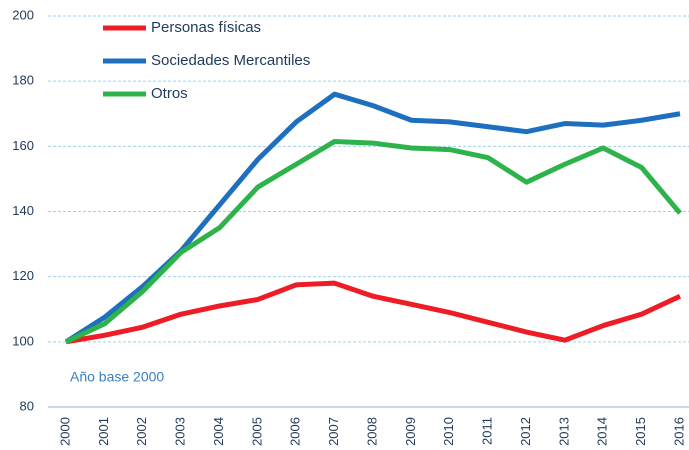 Image resolution: width=689 pixels, height=450 pixels. What do you see at coordinates (640, 431) in the screenshot?
I see `x-tick-label: 2015` at bounding box center [640, 431].